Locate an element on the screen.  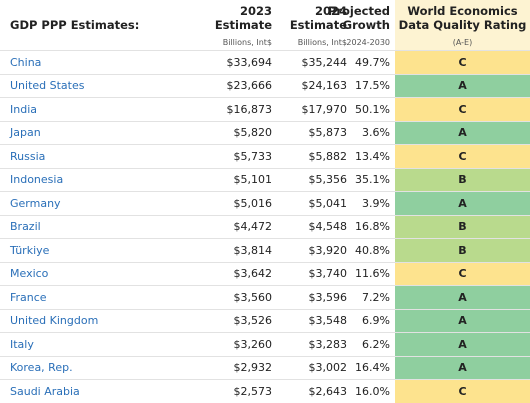
value-cell: $3,002 is located at coordinates (328, 368).